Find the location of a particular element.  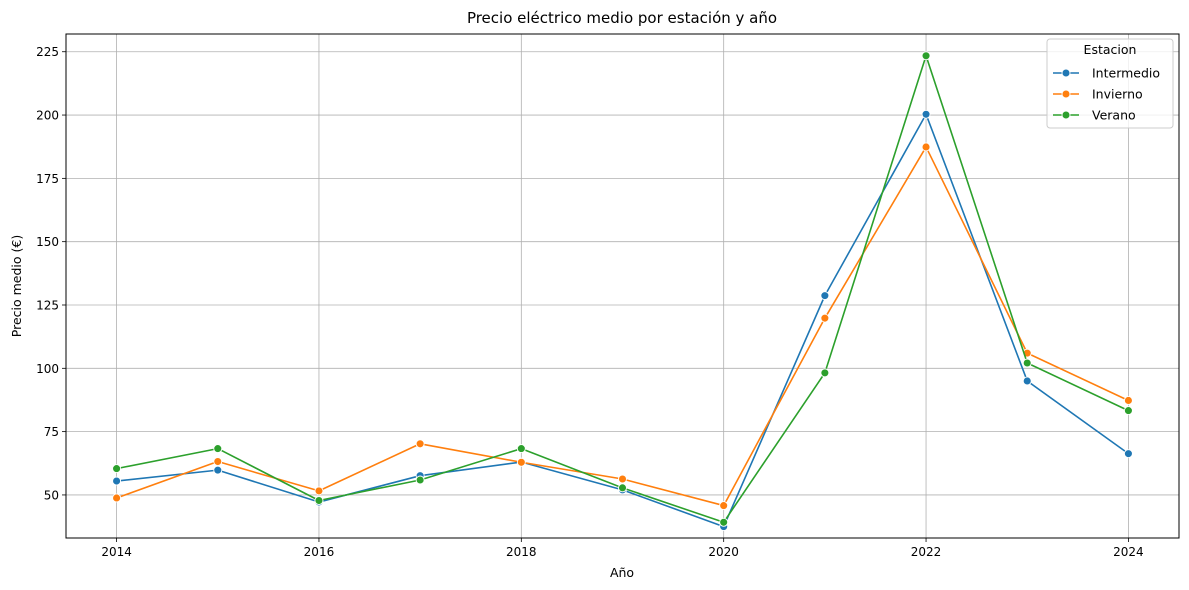

x-axis: 2014 2016 2018 2020 2022 2024 is located at coordinates (622, 548).